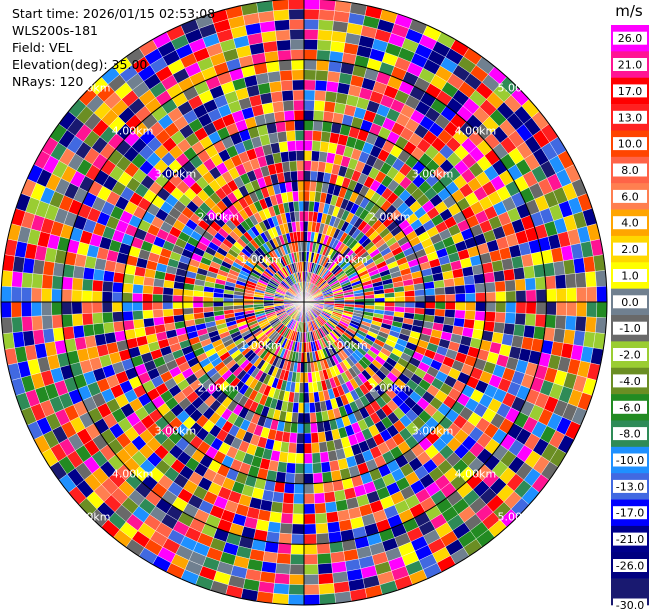 The width and height of the screenshot is (650, 610). I want to click on colorbar-tick-label: 26.0, so click(630, 38).